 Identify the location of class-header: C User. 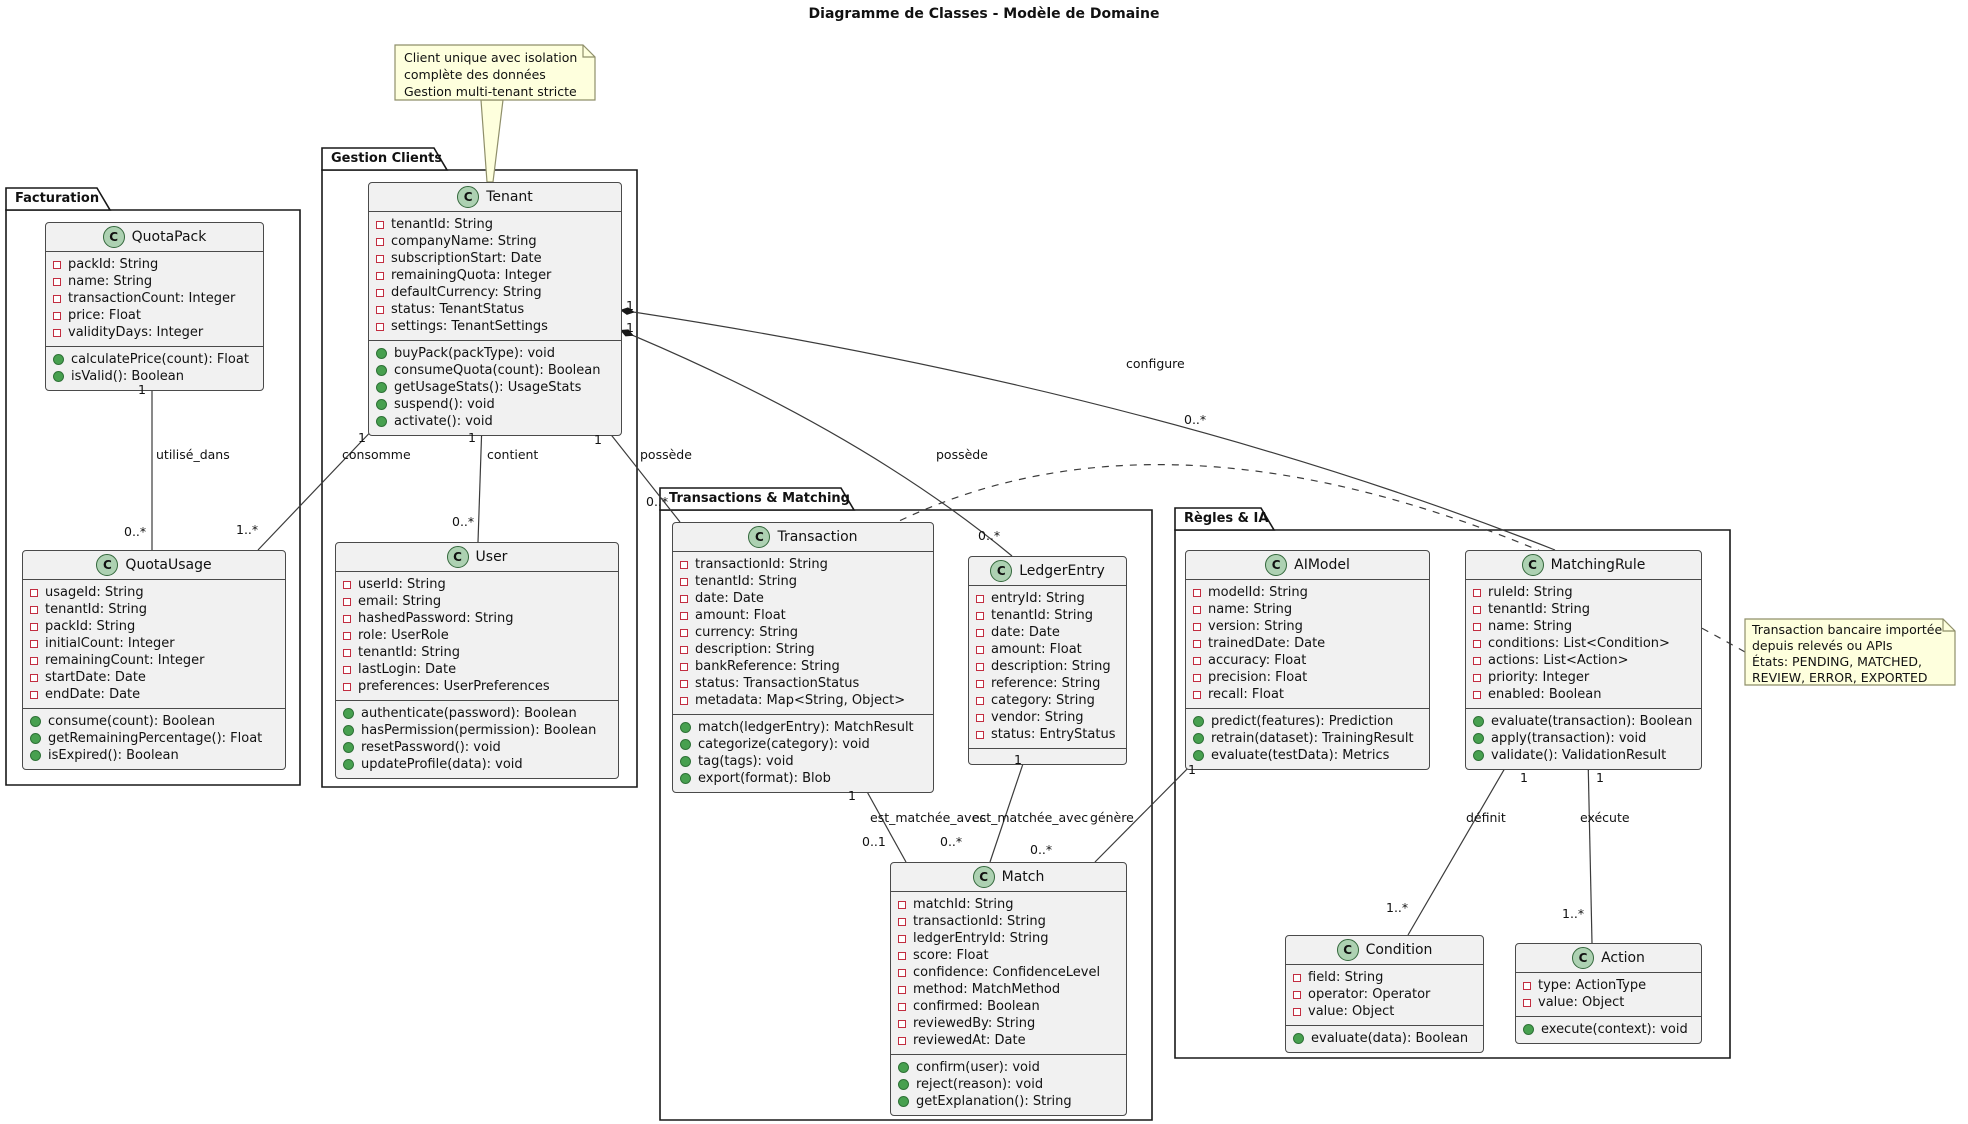
(477, 557).